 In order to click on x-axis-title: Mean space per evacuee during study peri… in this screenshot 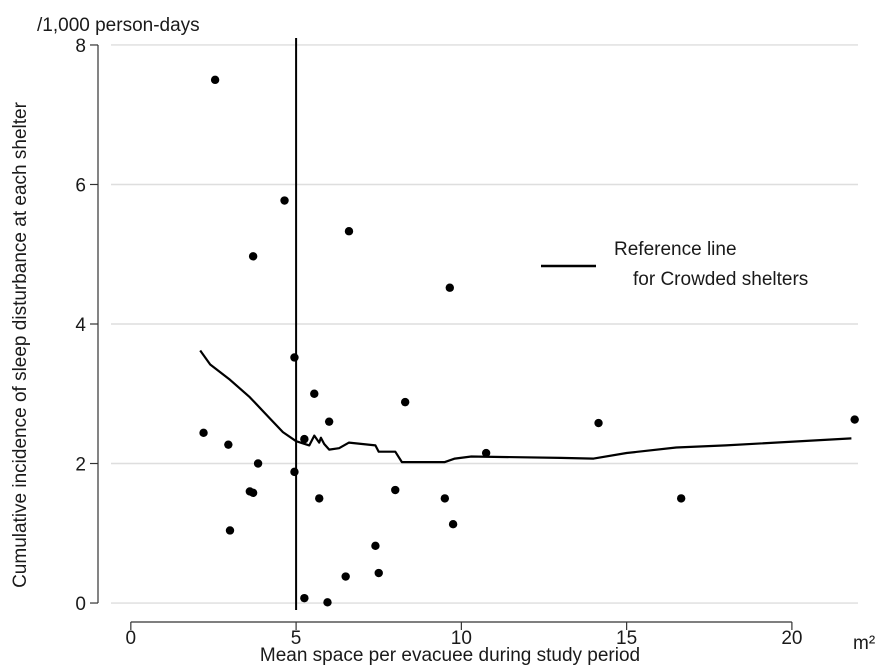, I will do `click(450, 655)`.